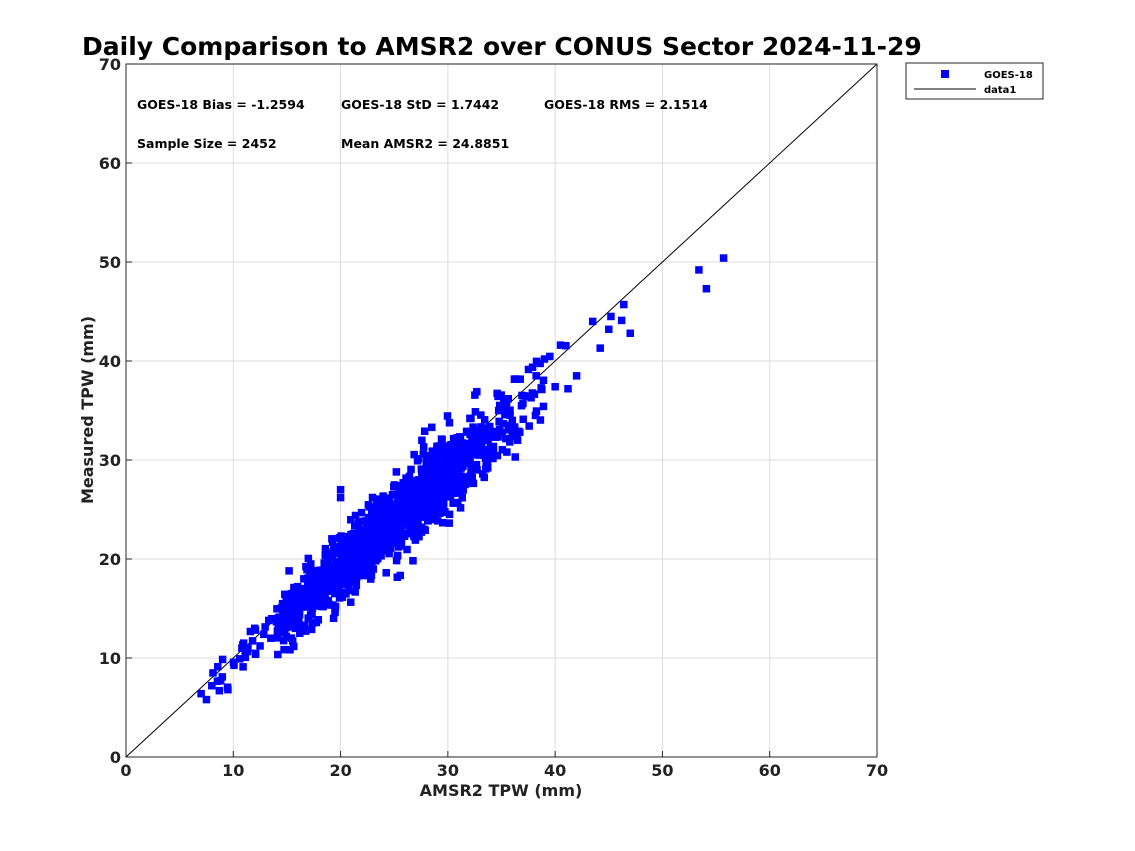 This screenshot has height=851, width=1135. I want to click on x-tick-label: 60, so click(770, 770).